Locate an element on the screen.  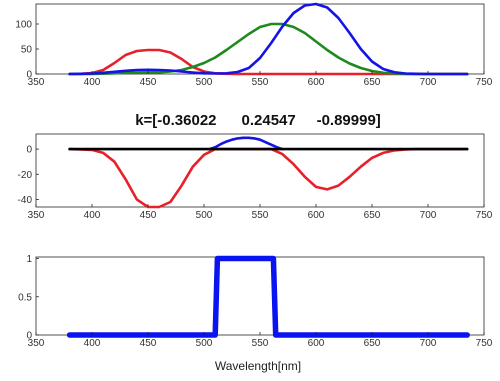
y-tick-label-bottom: 0.5 is located at coordinates (25, 297).